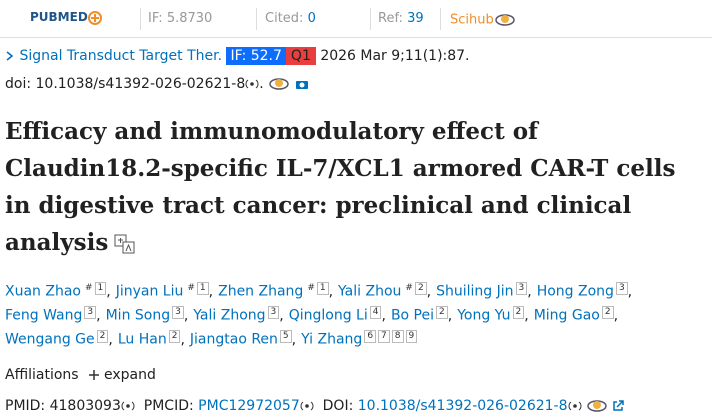 The image size is (712, 419). Describe the element at coordinates (10, 56) in the screenshot. I see `chevron` at that location.